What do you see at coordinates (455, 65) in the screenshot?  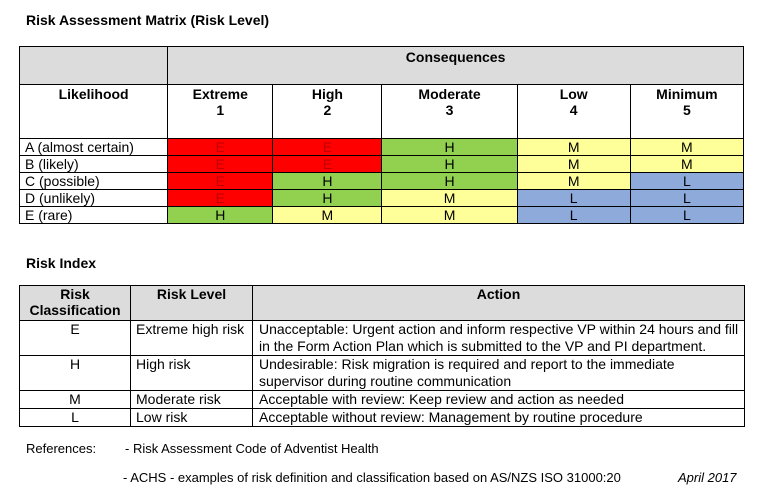 I see `consequences-header: Consequences` at bounding box center [455, 65].